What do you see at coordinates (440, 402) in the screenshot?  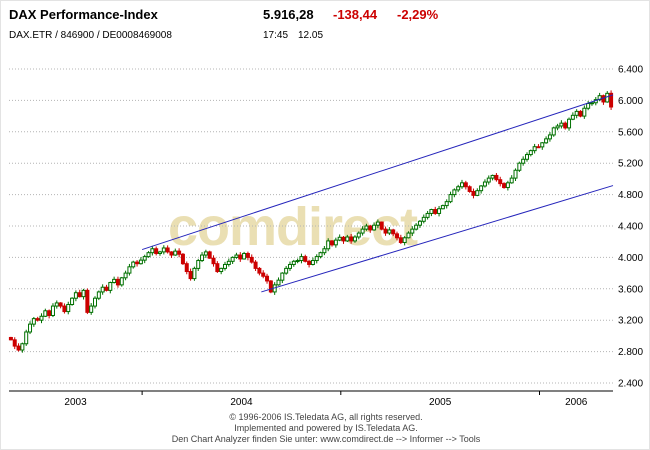 I see `x-axis-year-label: 2005` at bounding box center [440, 402].